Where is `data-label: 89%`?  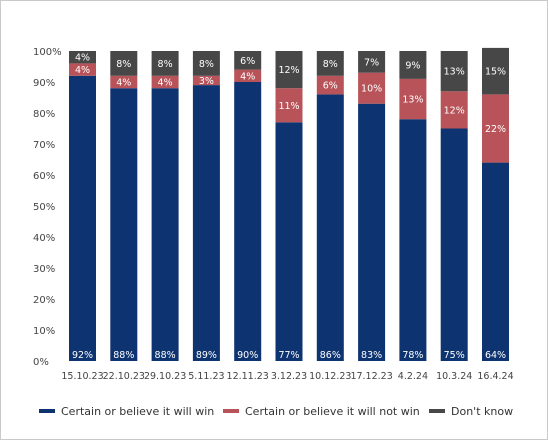 data-label: 89% is located at coordinates (206, 355).